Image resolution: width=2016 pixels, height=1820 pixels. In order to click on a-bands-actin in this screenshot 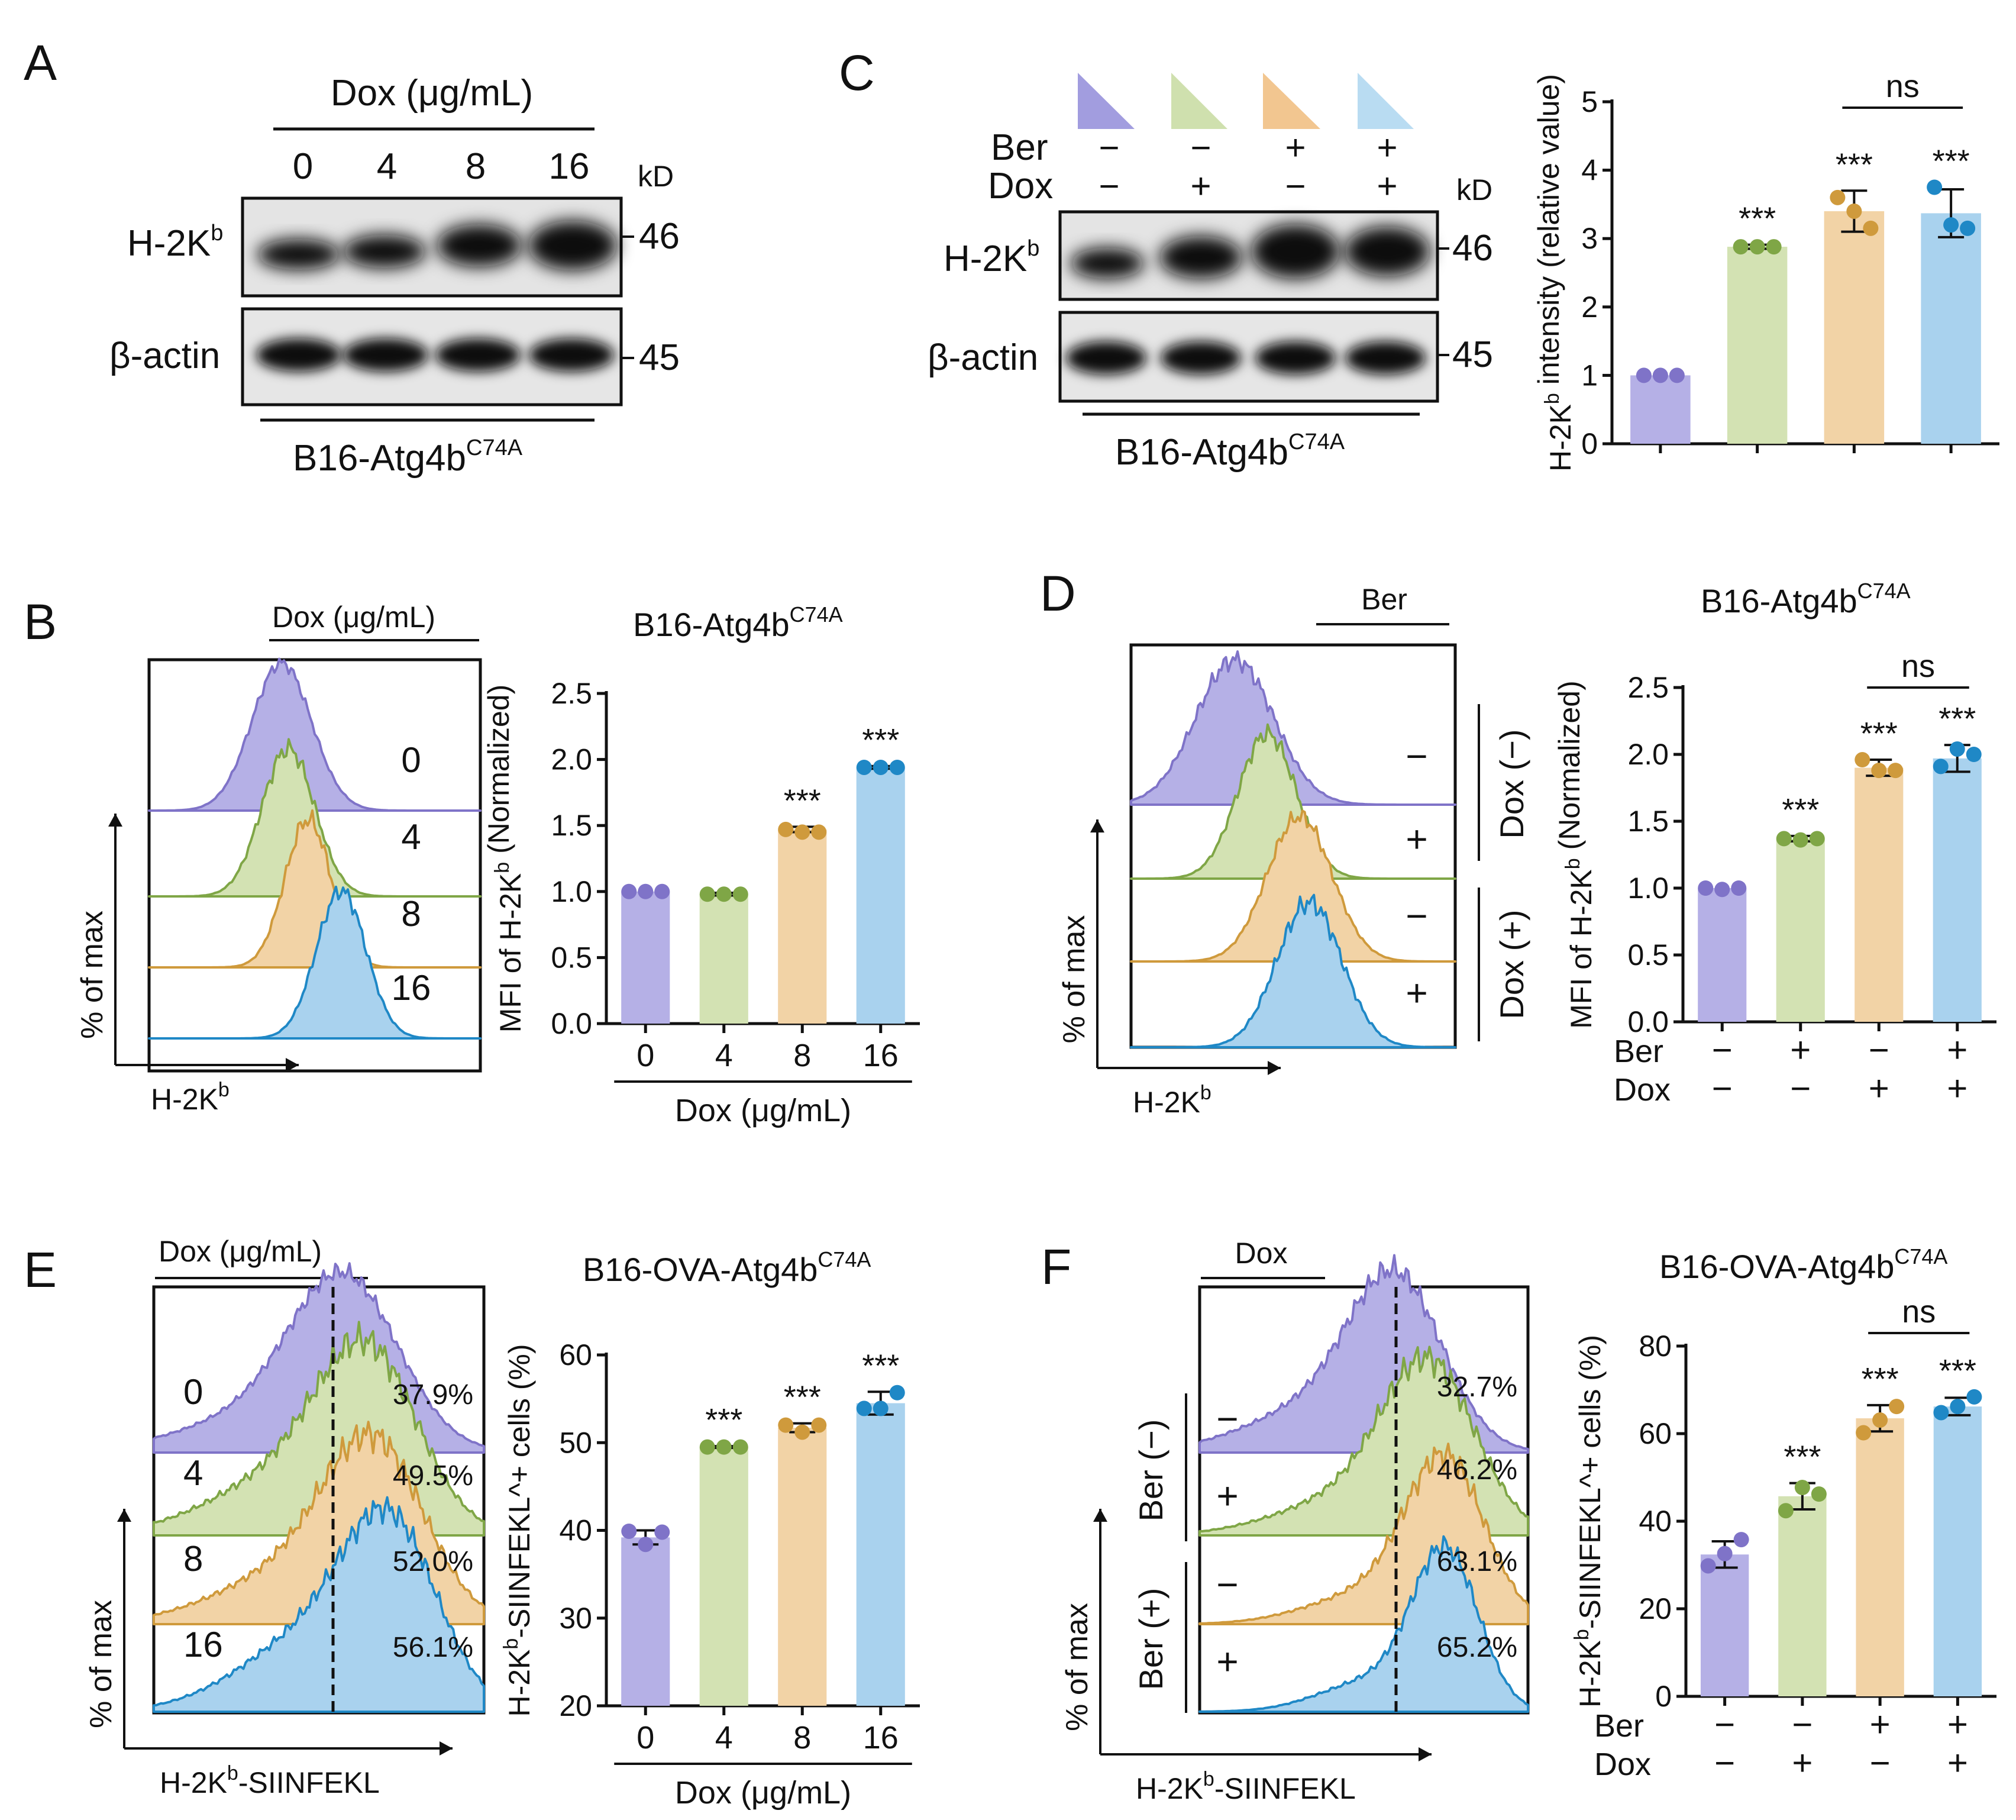, I will do `click(435, 355)`.